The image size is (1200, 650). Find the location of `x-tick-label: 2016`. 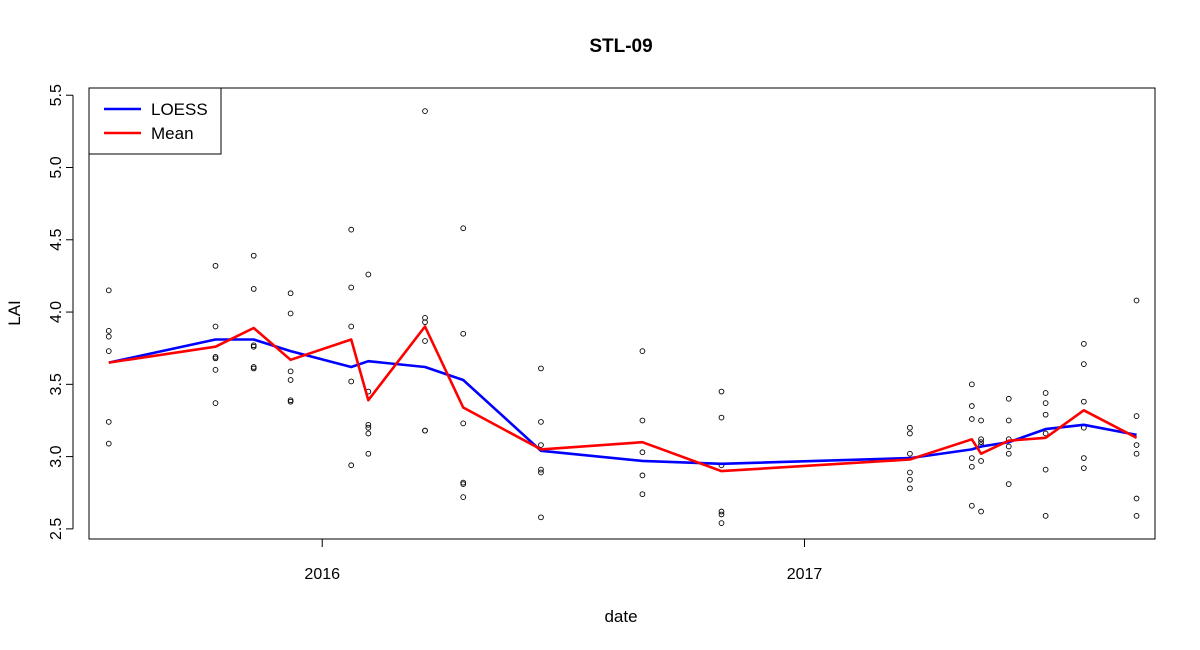

x-tick-label: 2016 is located at coordinates (322, 574).